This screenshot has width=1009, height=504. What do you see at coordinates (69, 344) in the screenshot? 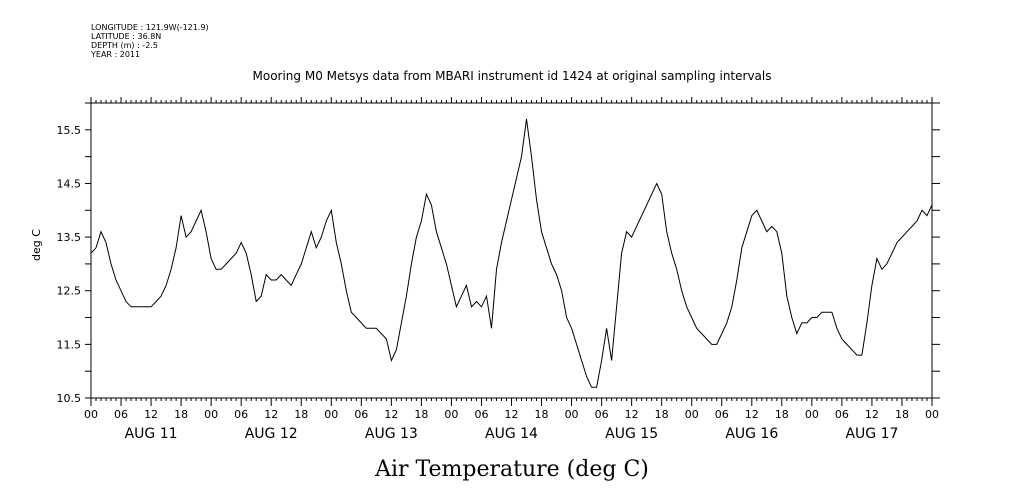
I see `y-tick-label: 11.5` at bounding box center [69, 344].